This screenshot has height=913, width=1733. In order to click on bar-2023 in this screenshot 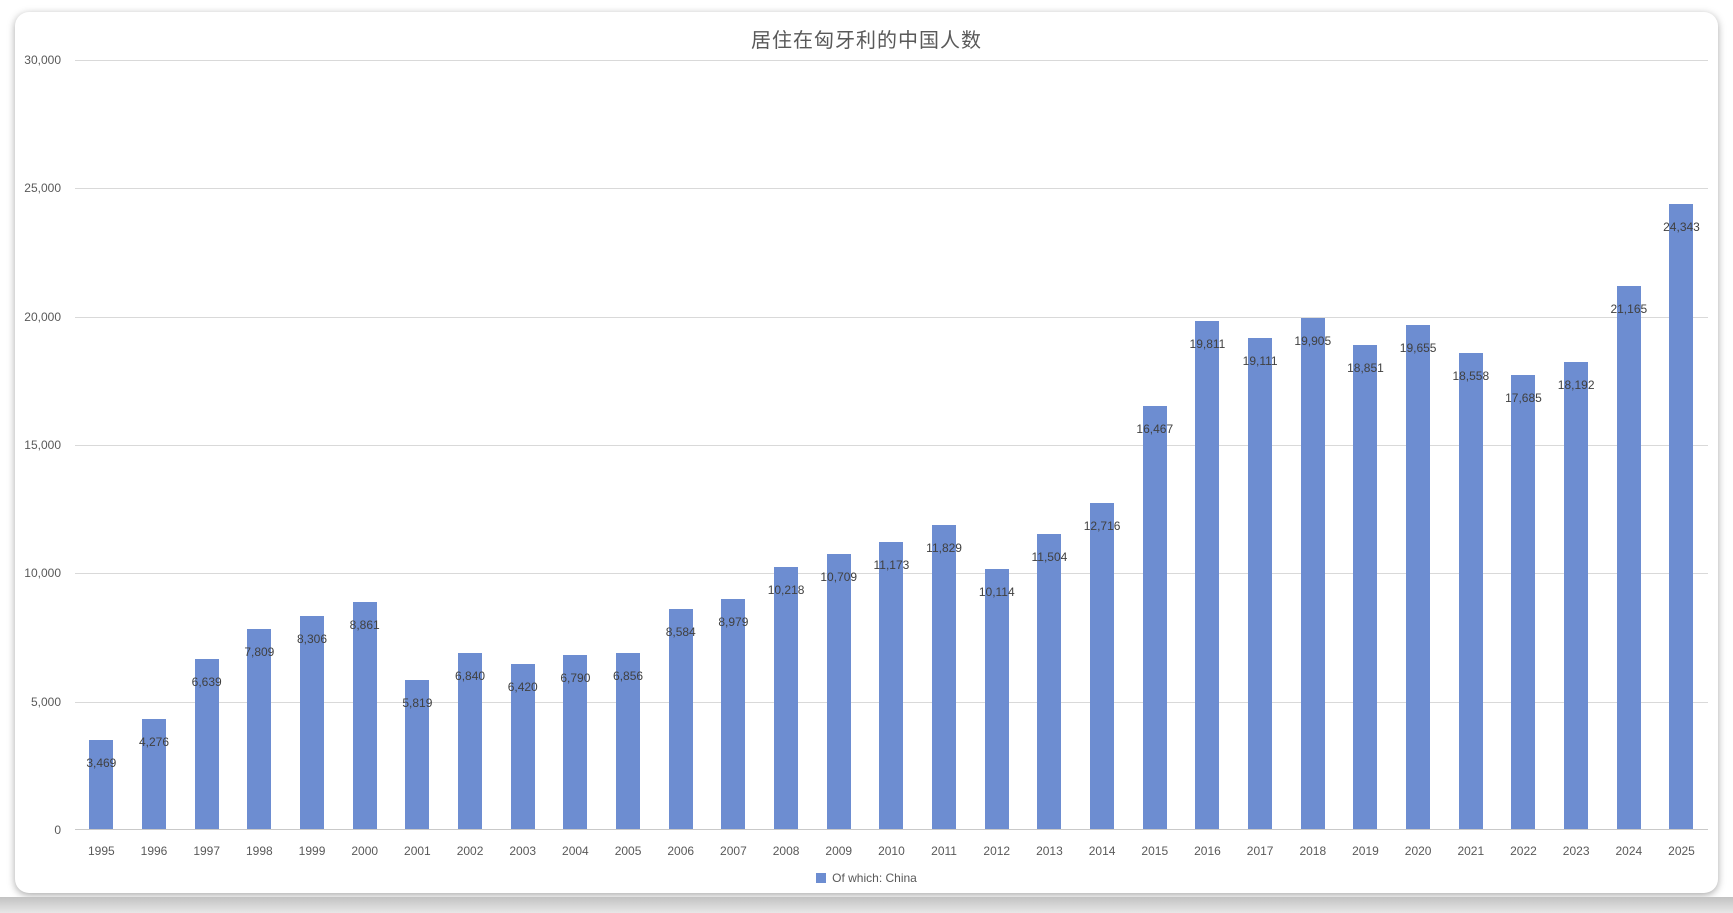, I will do `click(1576, 595)`.